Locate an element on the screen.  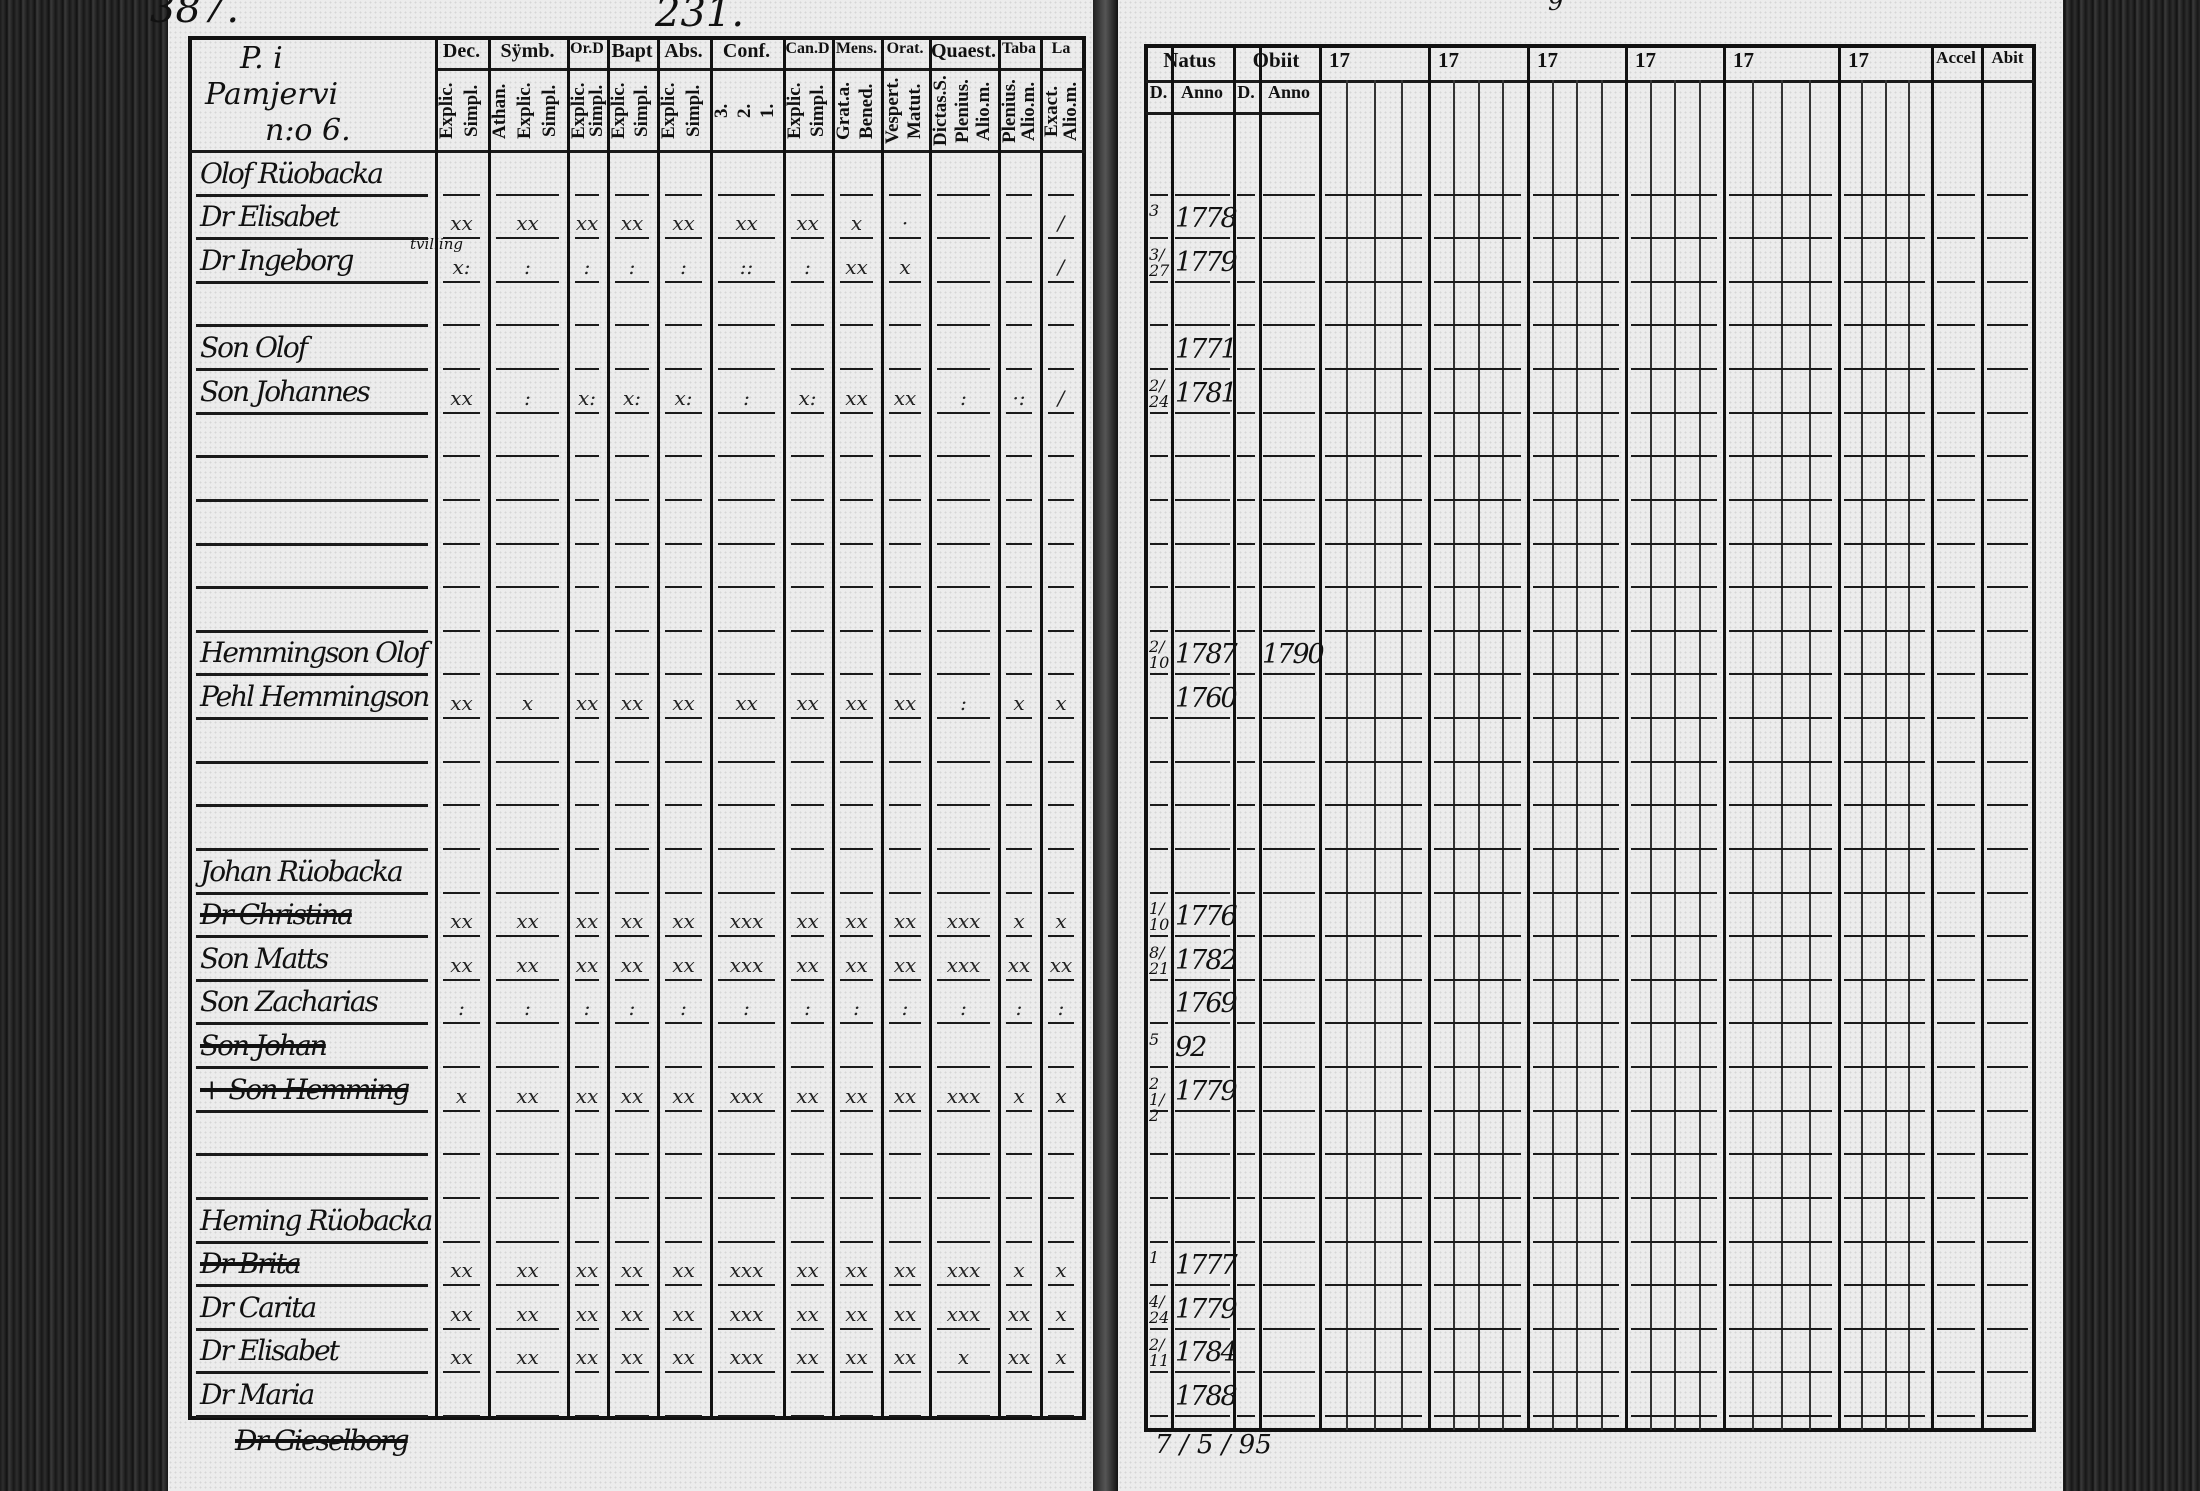
column-subheader: 2. is located at coordinates (745, 111).